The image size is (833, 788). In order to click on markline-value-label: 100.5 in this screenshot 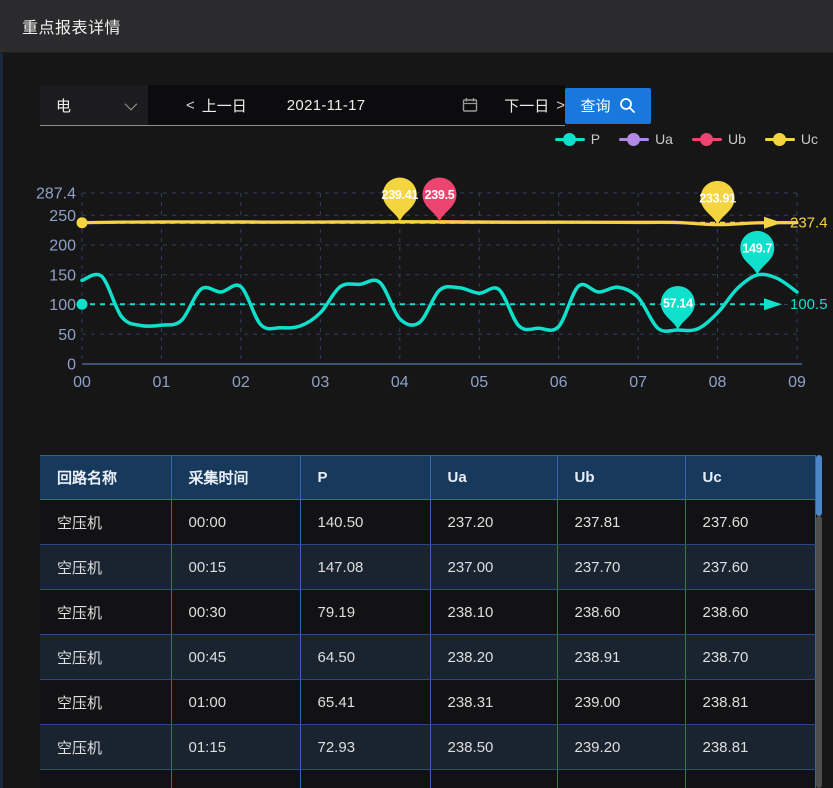, I will do `click(809, 304)`.